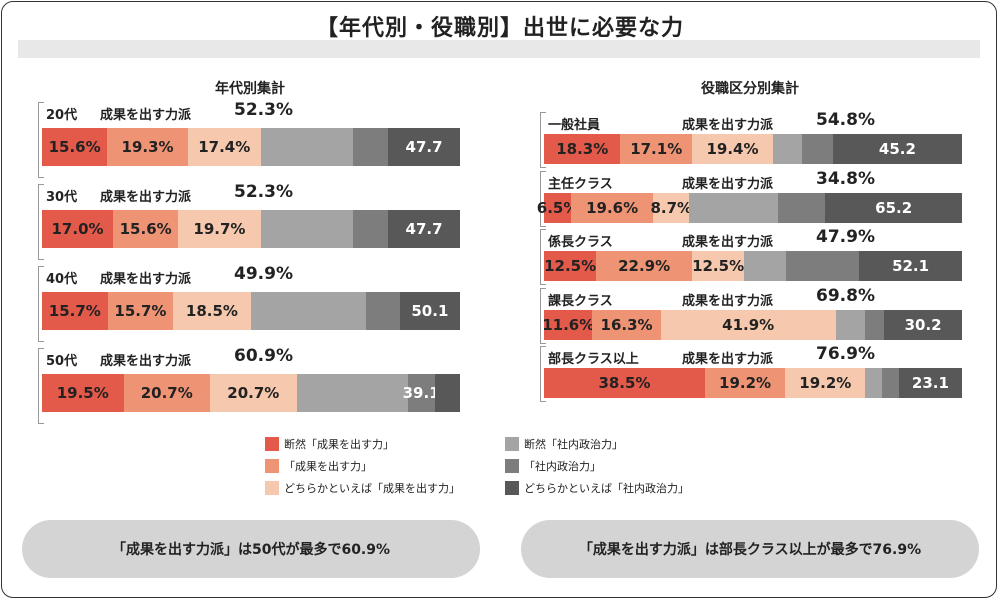 The width and height of the screenshot is (1000, 601). I want to click on legend-item: 断然「成果を出す力」, so click(329, 444).